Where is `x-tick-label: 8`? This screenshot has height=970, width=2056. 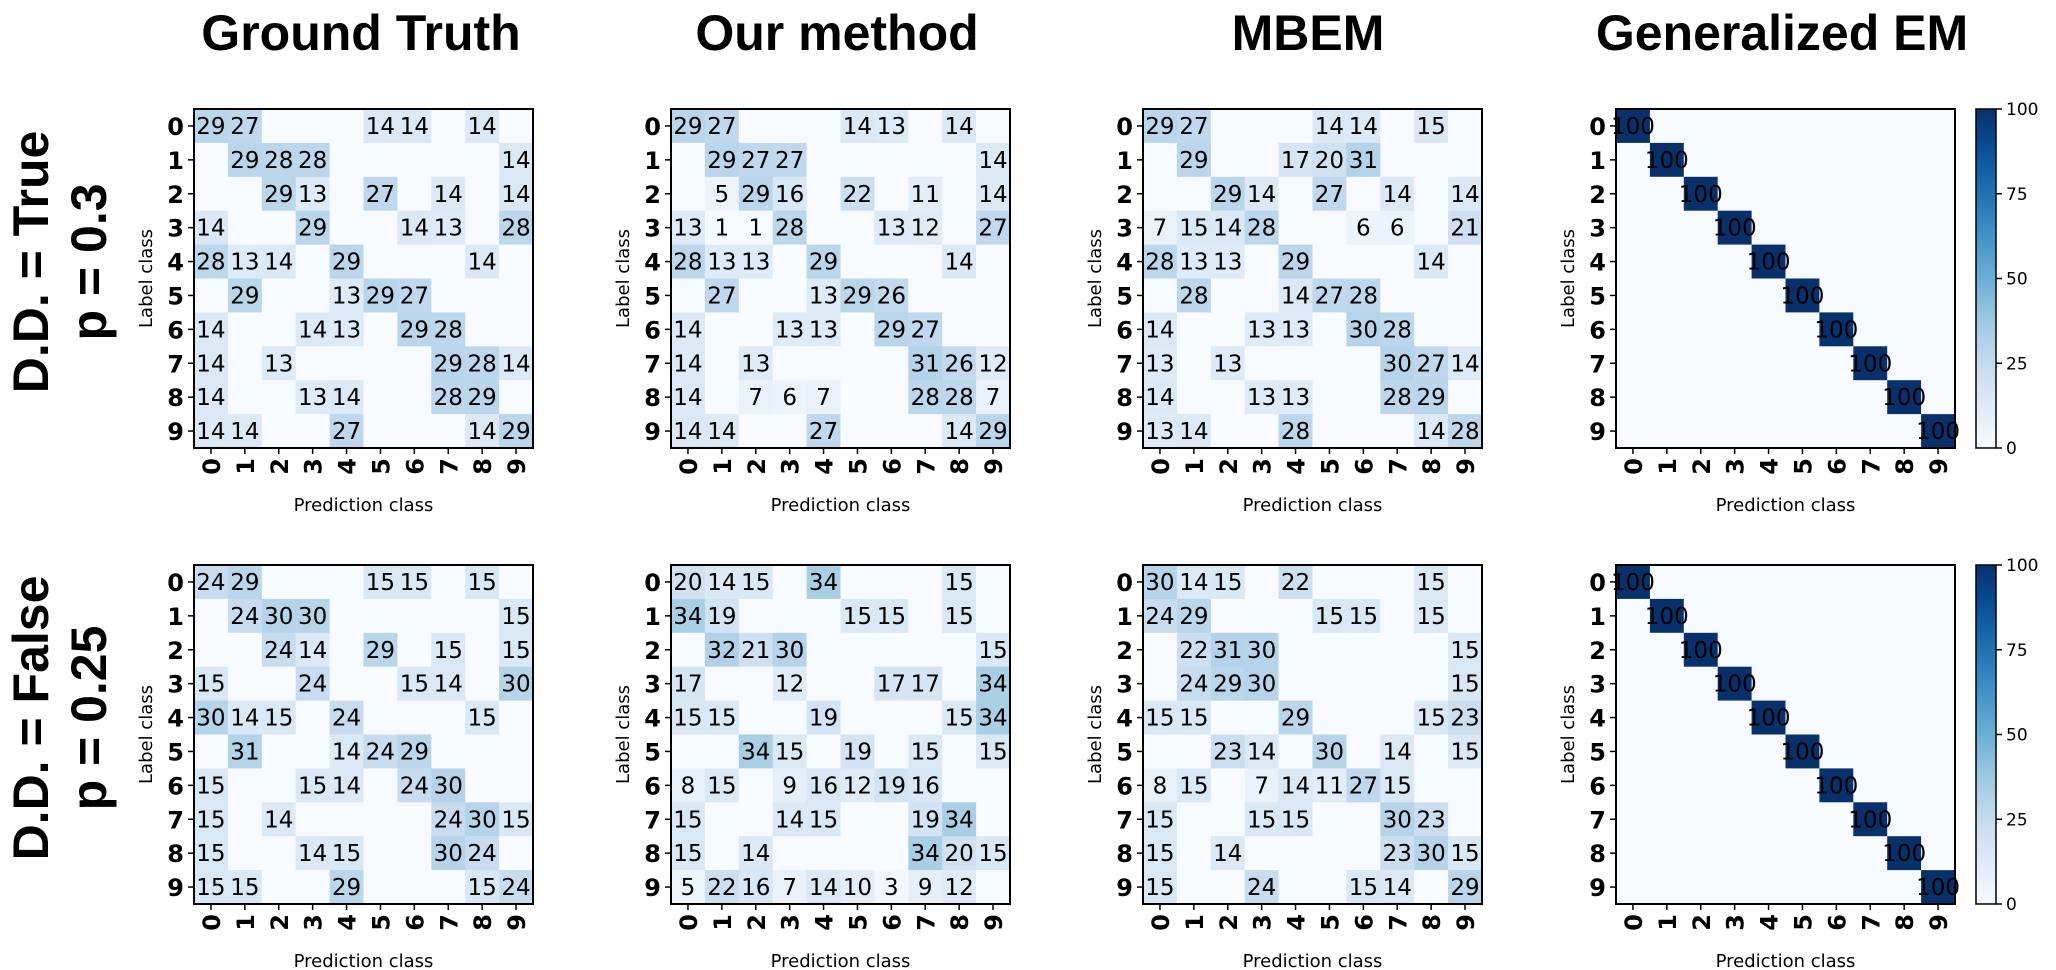 x-tick-label: 8 is located at coordinates (1432, 922).